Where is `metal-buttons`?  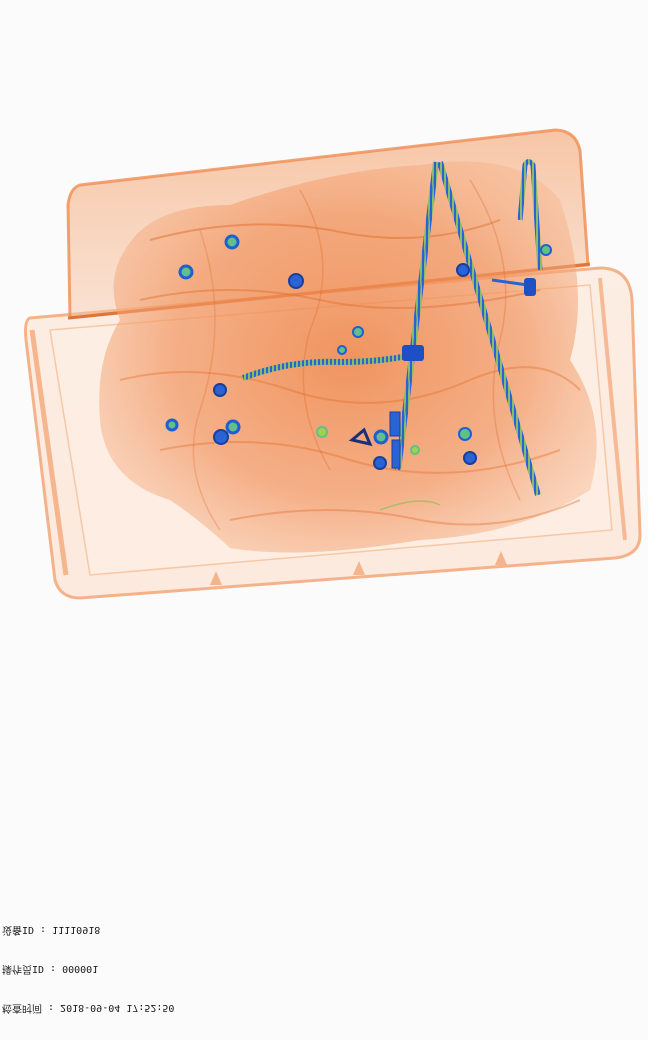 metal-buttons is located at coordinates (358, 352).